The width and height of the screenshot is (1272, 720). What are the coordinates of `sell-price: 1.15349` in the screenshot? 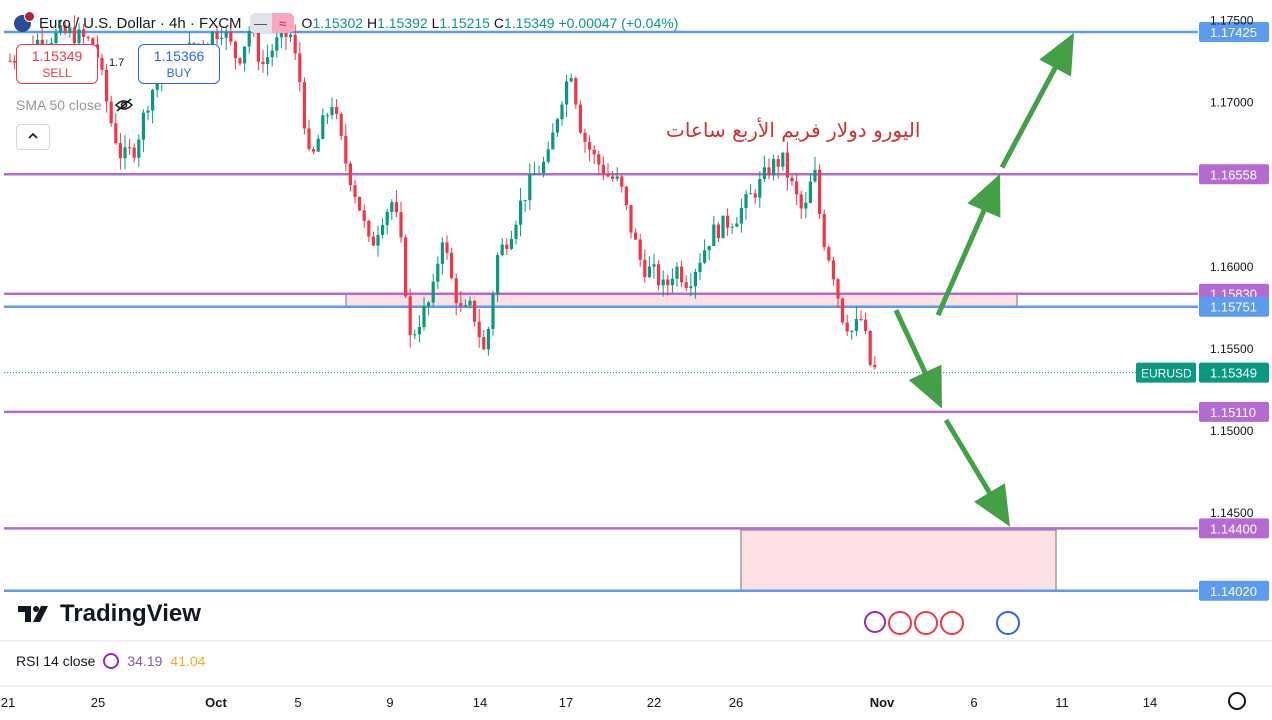 It's located at (57, 56).